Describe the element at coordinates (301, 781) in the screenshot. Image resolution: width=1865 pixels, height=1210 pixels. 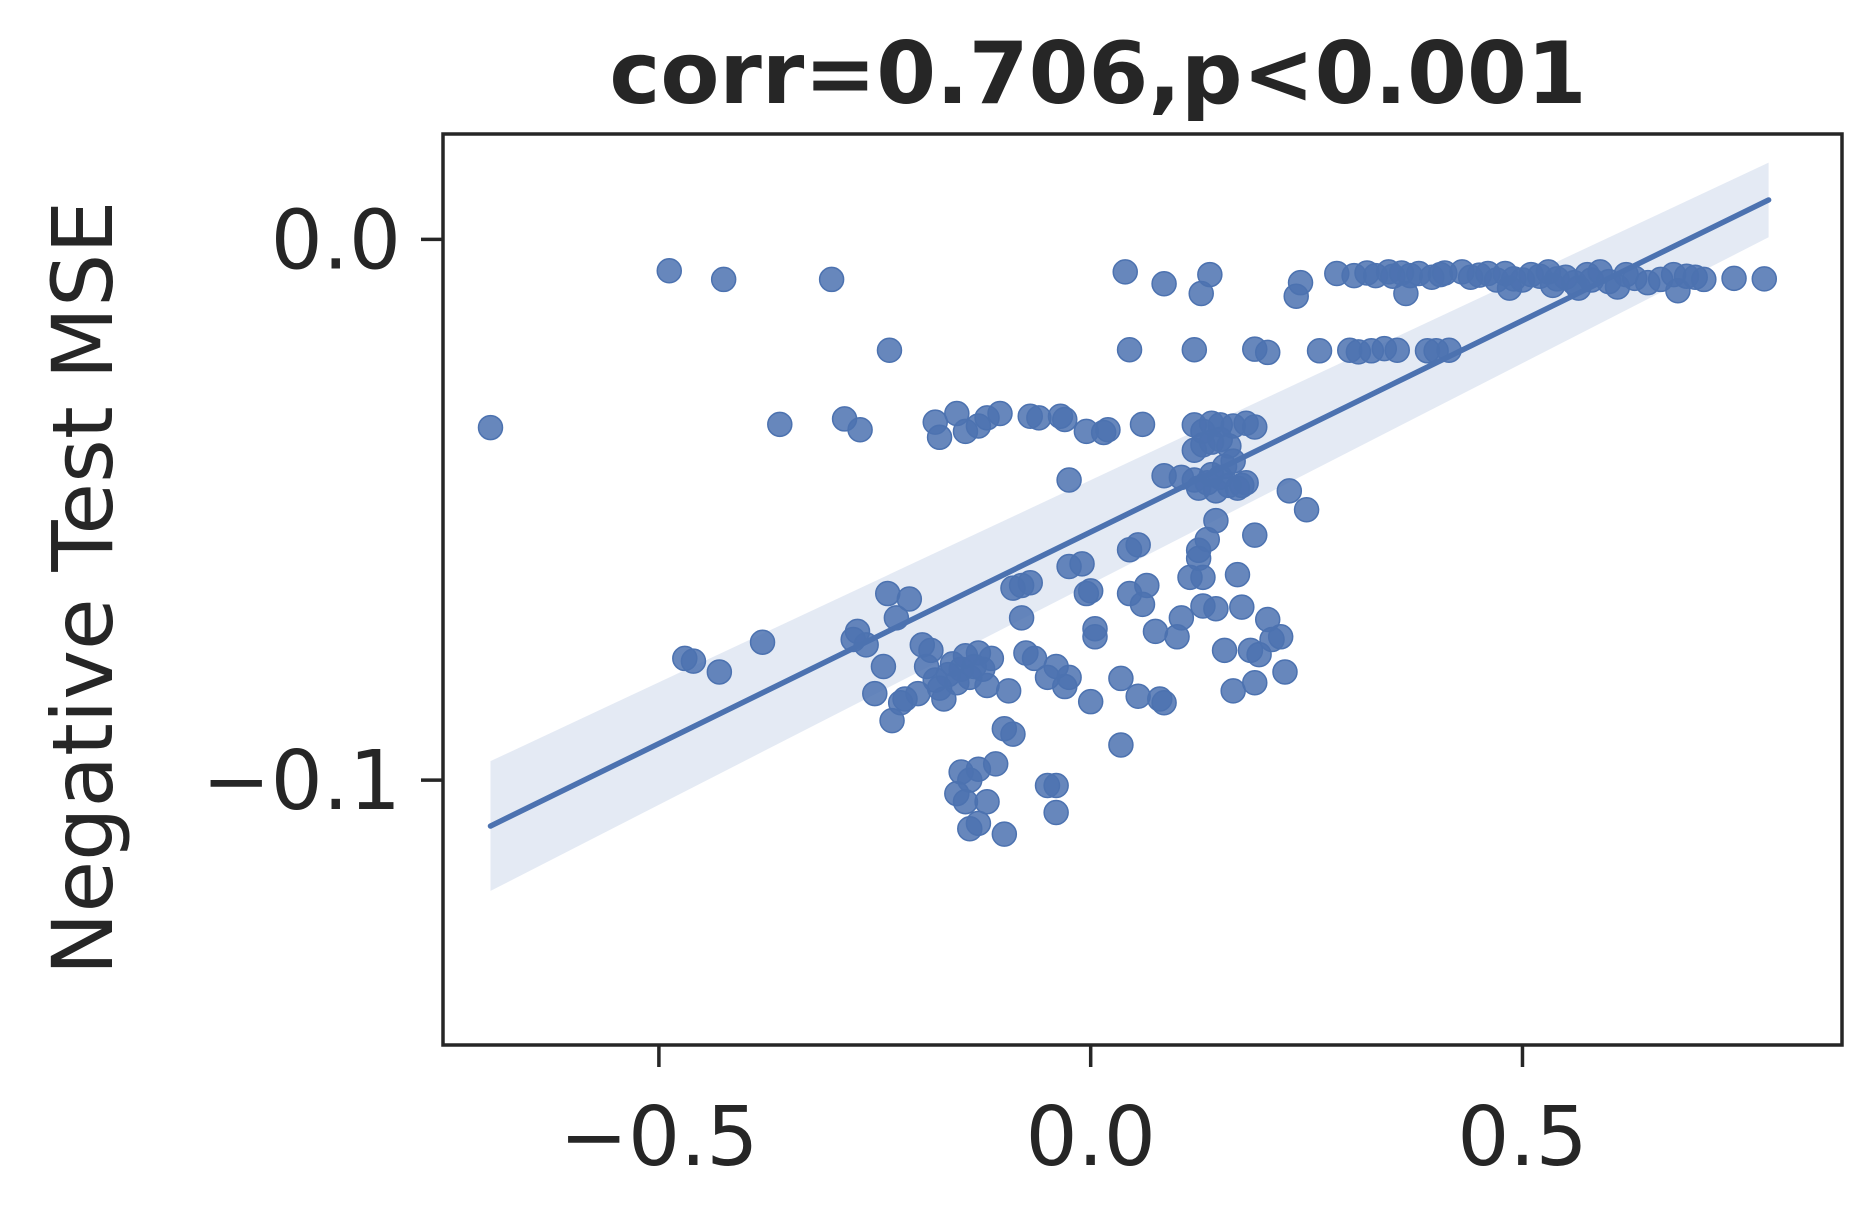
I see `y-tick-label: −0.1` at that location.